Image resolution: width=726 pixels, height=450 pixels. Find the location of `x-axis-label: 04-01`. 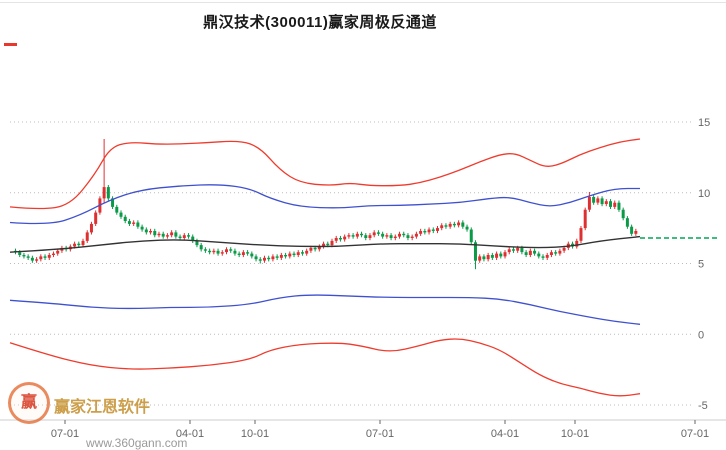

x-axis-label: 04-01 is located at coordinates (190, 434).